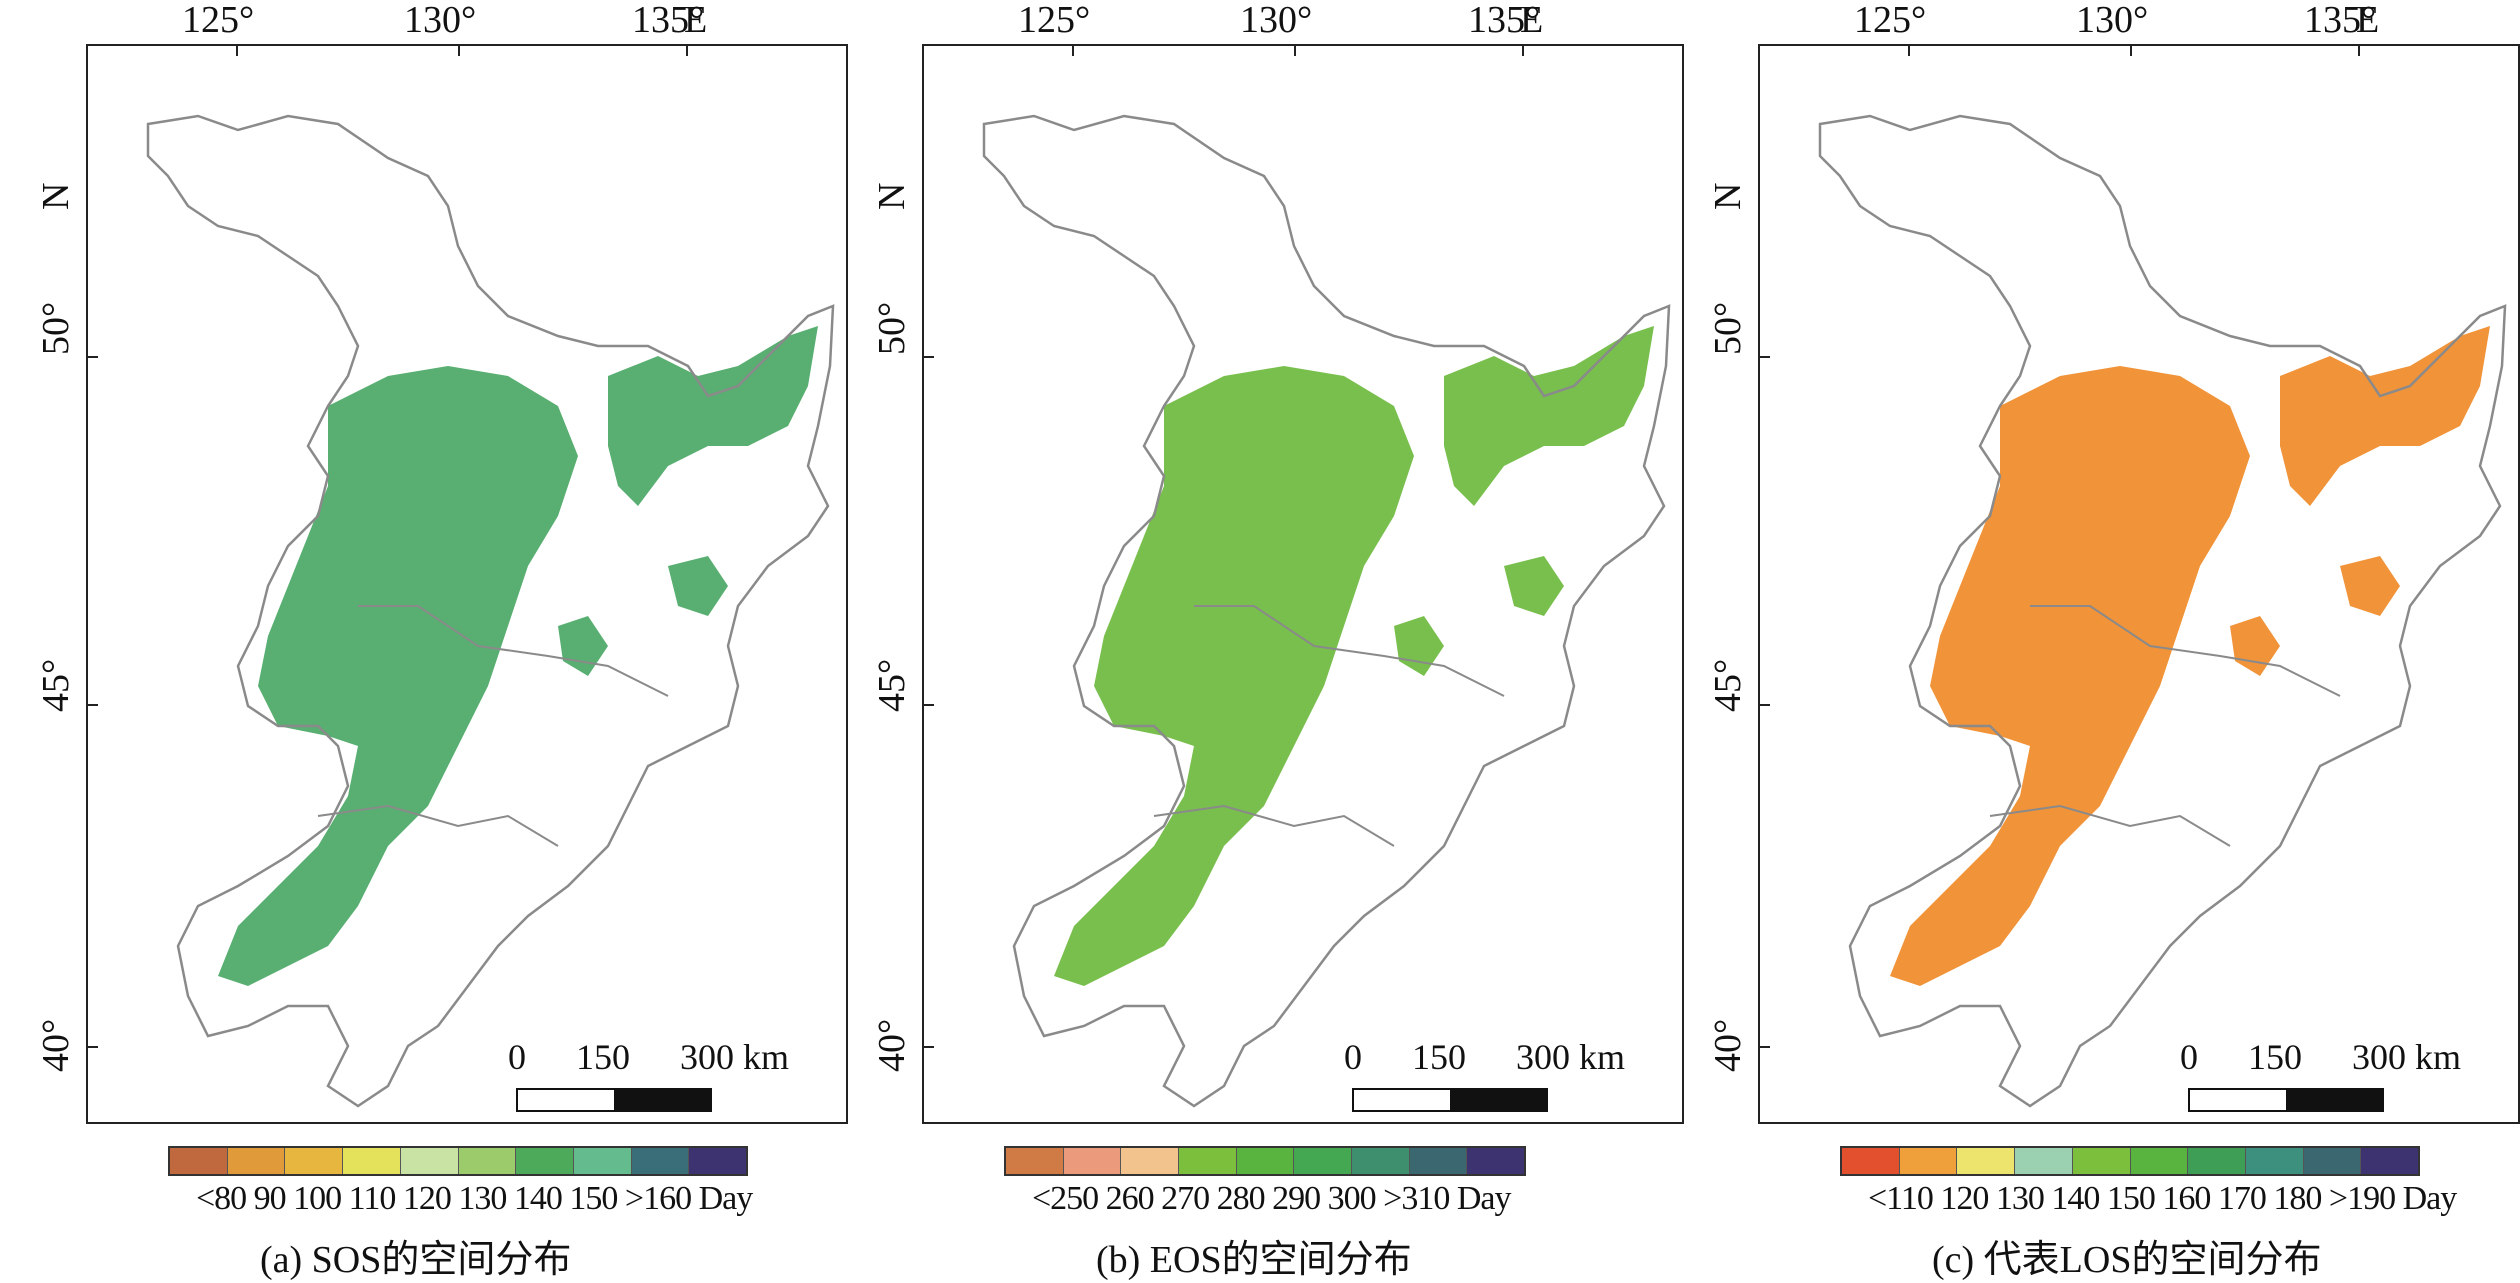 This screenshot has height=1283, width=2520. Describe the element at coordinates (1254, 1260) in the screenshot. I see `panel-caption: (b) EOS的空间分布` at that location.